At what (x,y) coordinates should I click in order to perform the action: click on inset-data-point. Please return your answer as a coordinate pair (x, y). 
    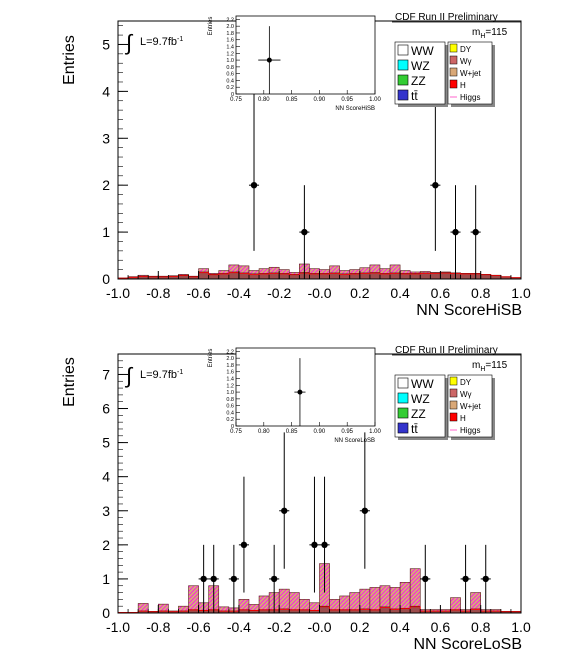
    Looking at the image, I should click on (269, 60).